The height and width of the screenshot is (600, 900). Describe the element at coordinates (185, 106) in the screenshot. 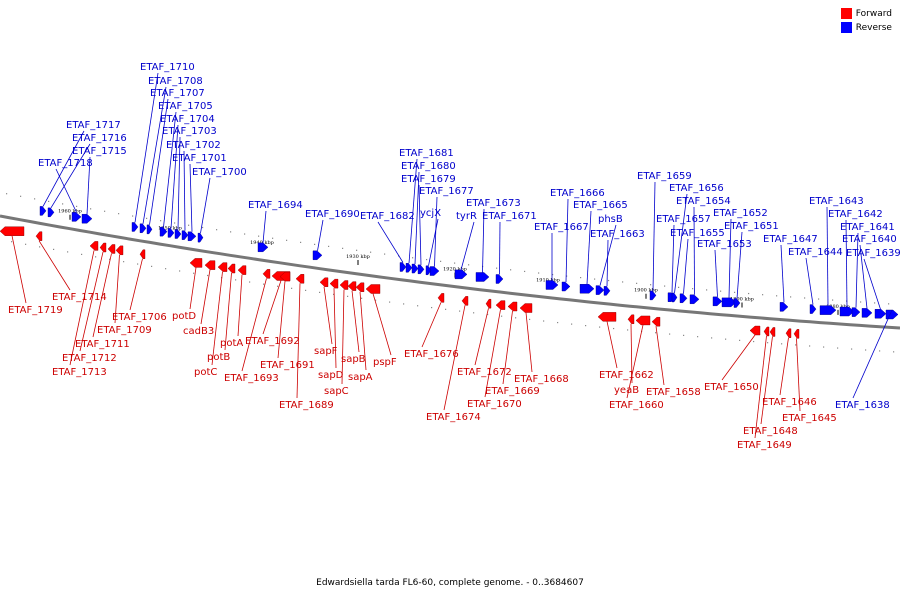

I see `gene-label-ETAF_1705: ETAF_1705` at that location.